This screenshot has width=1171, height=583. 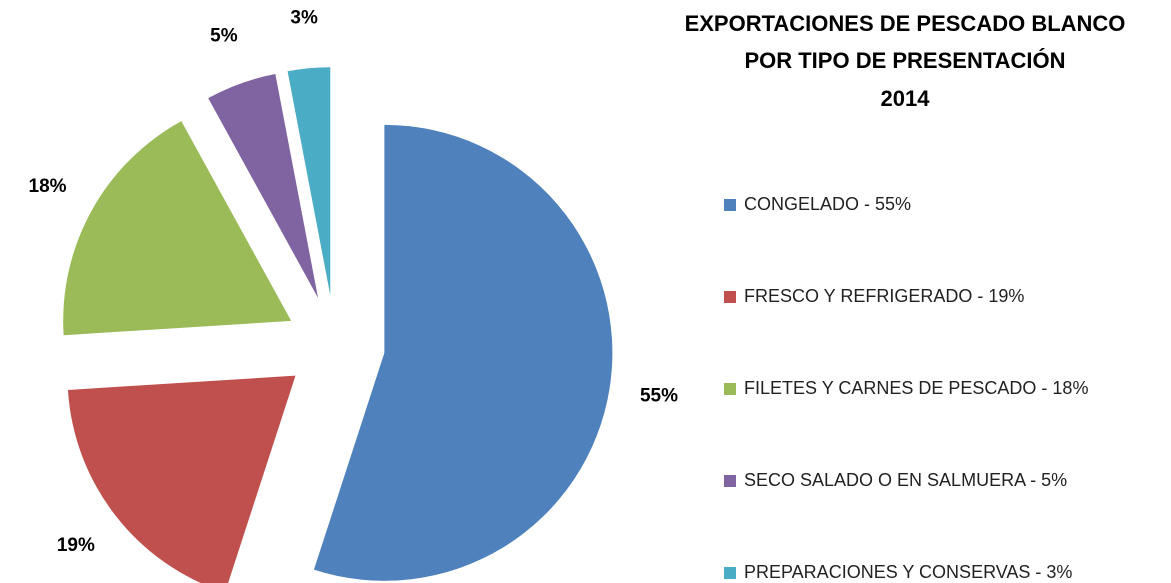 I want to click on legend-label: FILETES Y CARNES DE PESCADO - 18%, so click(x=916, y=388).